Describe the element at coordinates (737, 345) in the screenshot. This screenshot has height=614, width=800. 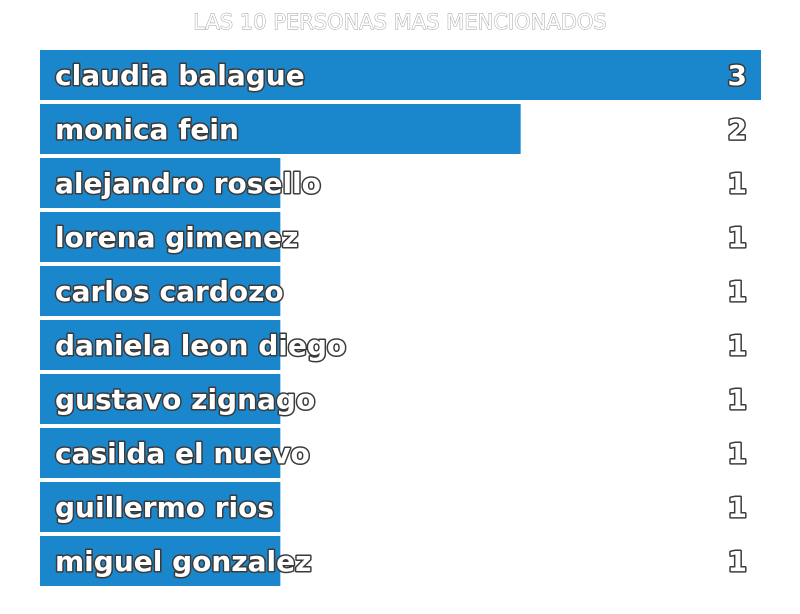
I see `value-label-5: 1` at that location.